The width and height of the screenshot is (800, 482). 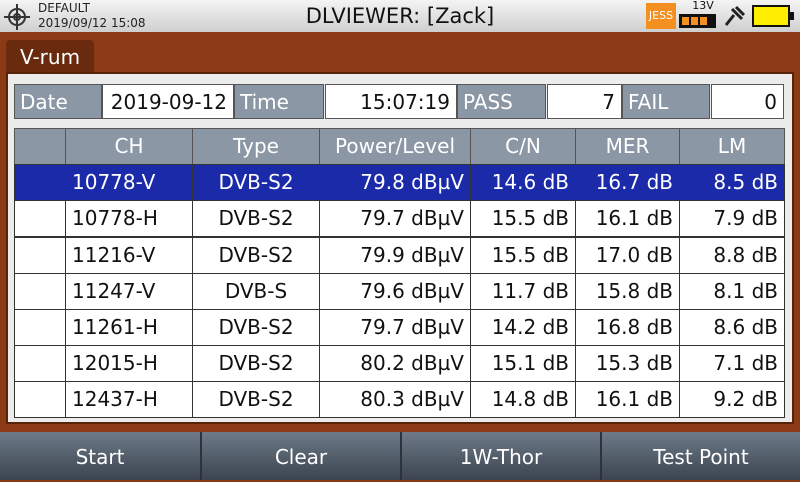 I want to click on badge: JESS, so click(x=661, y=16).